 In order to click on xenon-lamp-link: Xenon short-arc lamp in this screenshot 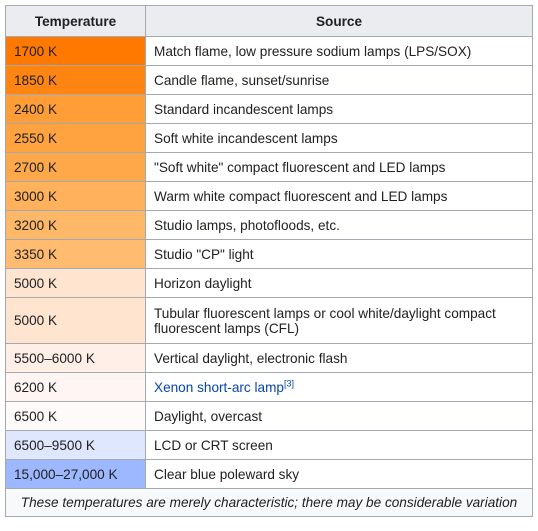, I will do `click(219, 387)`.